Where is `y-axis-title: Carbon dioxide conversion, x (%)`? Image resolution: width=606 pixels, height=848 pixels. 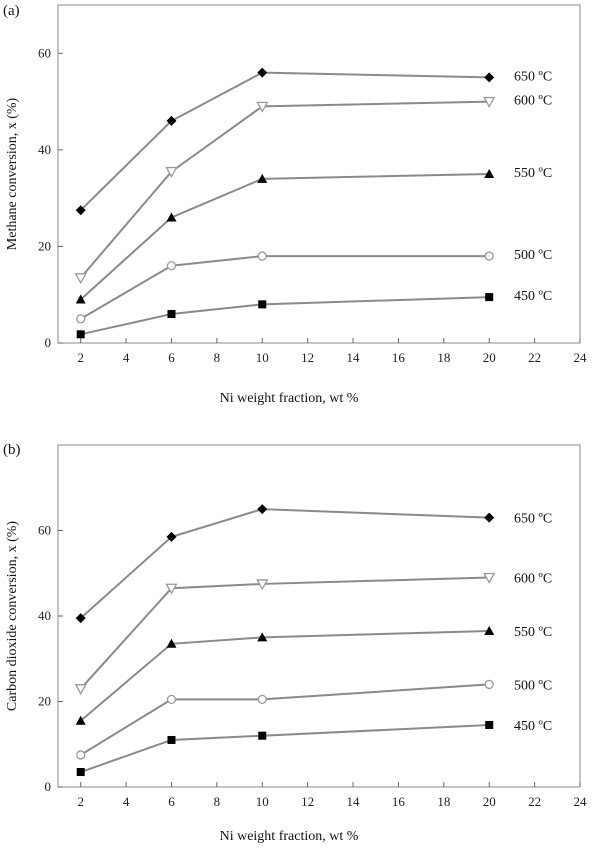 y-axis-title: Carbon dioxide conversion, x (%) is located at coordinates (12, 616).